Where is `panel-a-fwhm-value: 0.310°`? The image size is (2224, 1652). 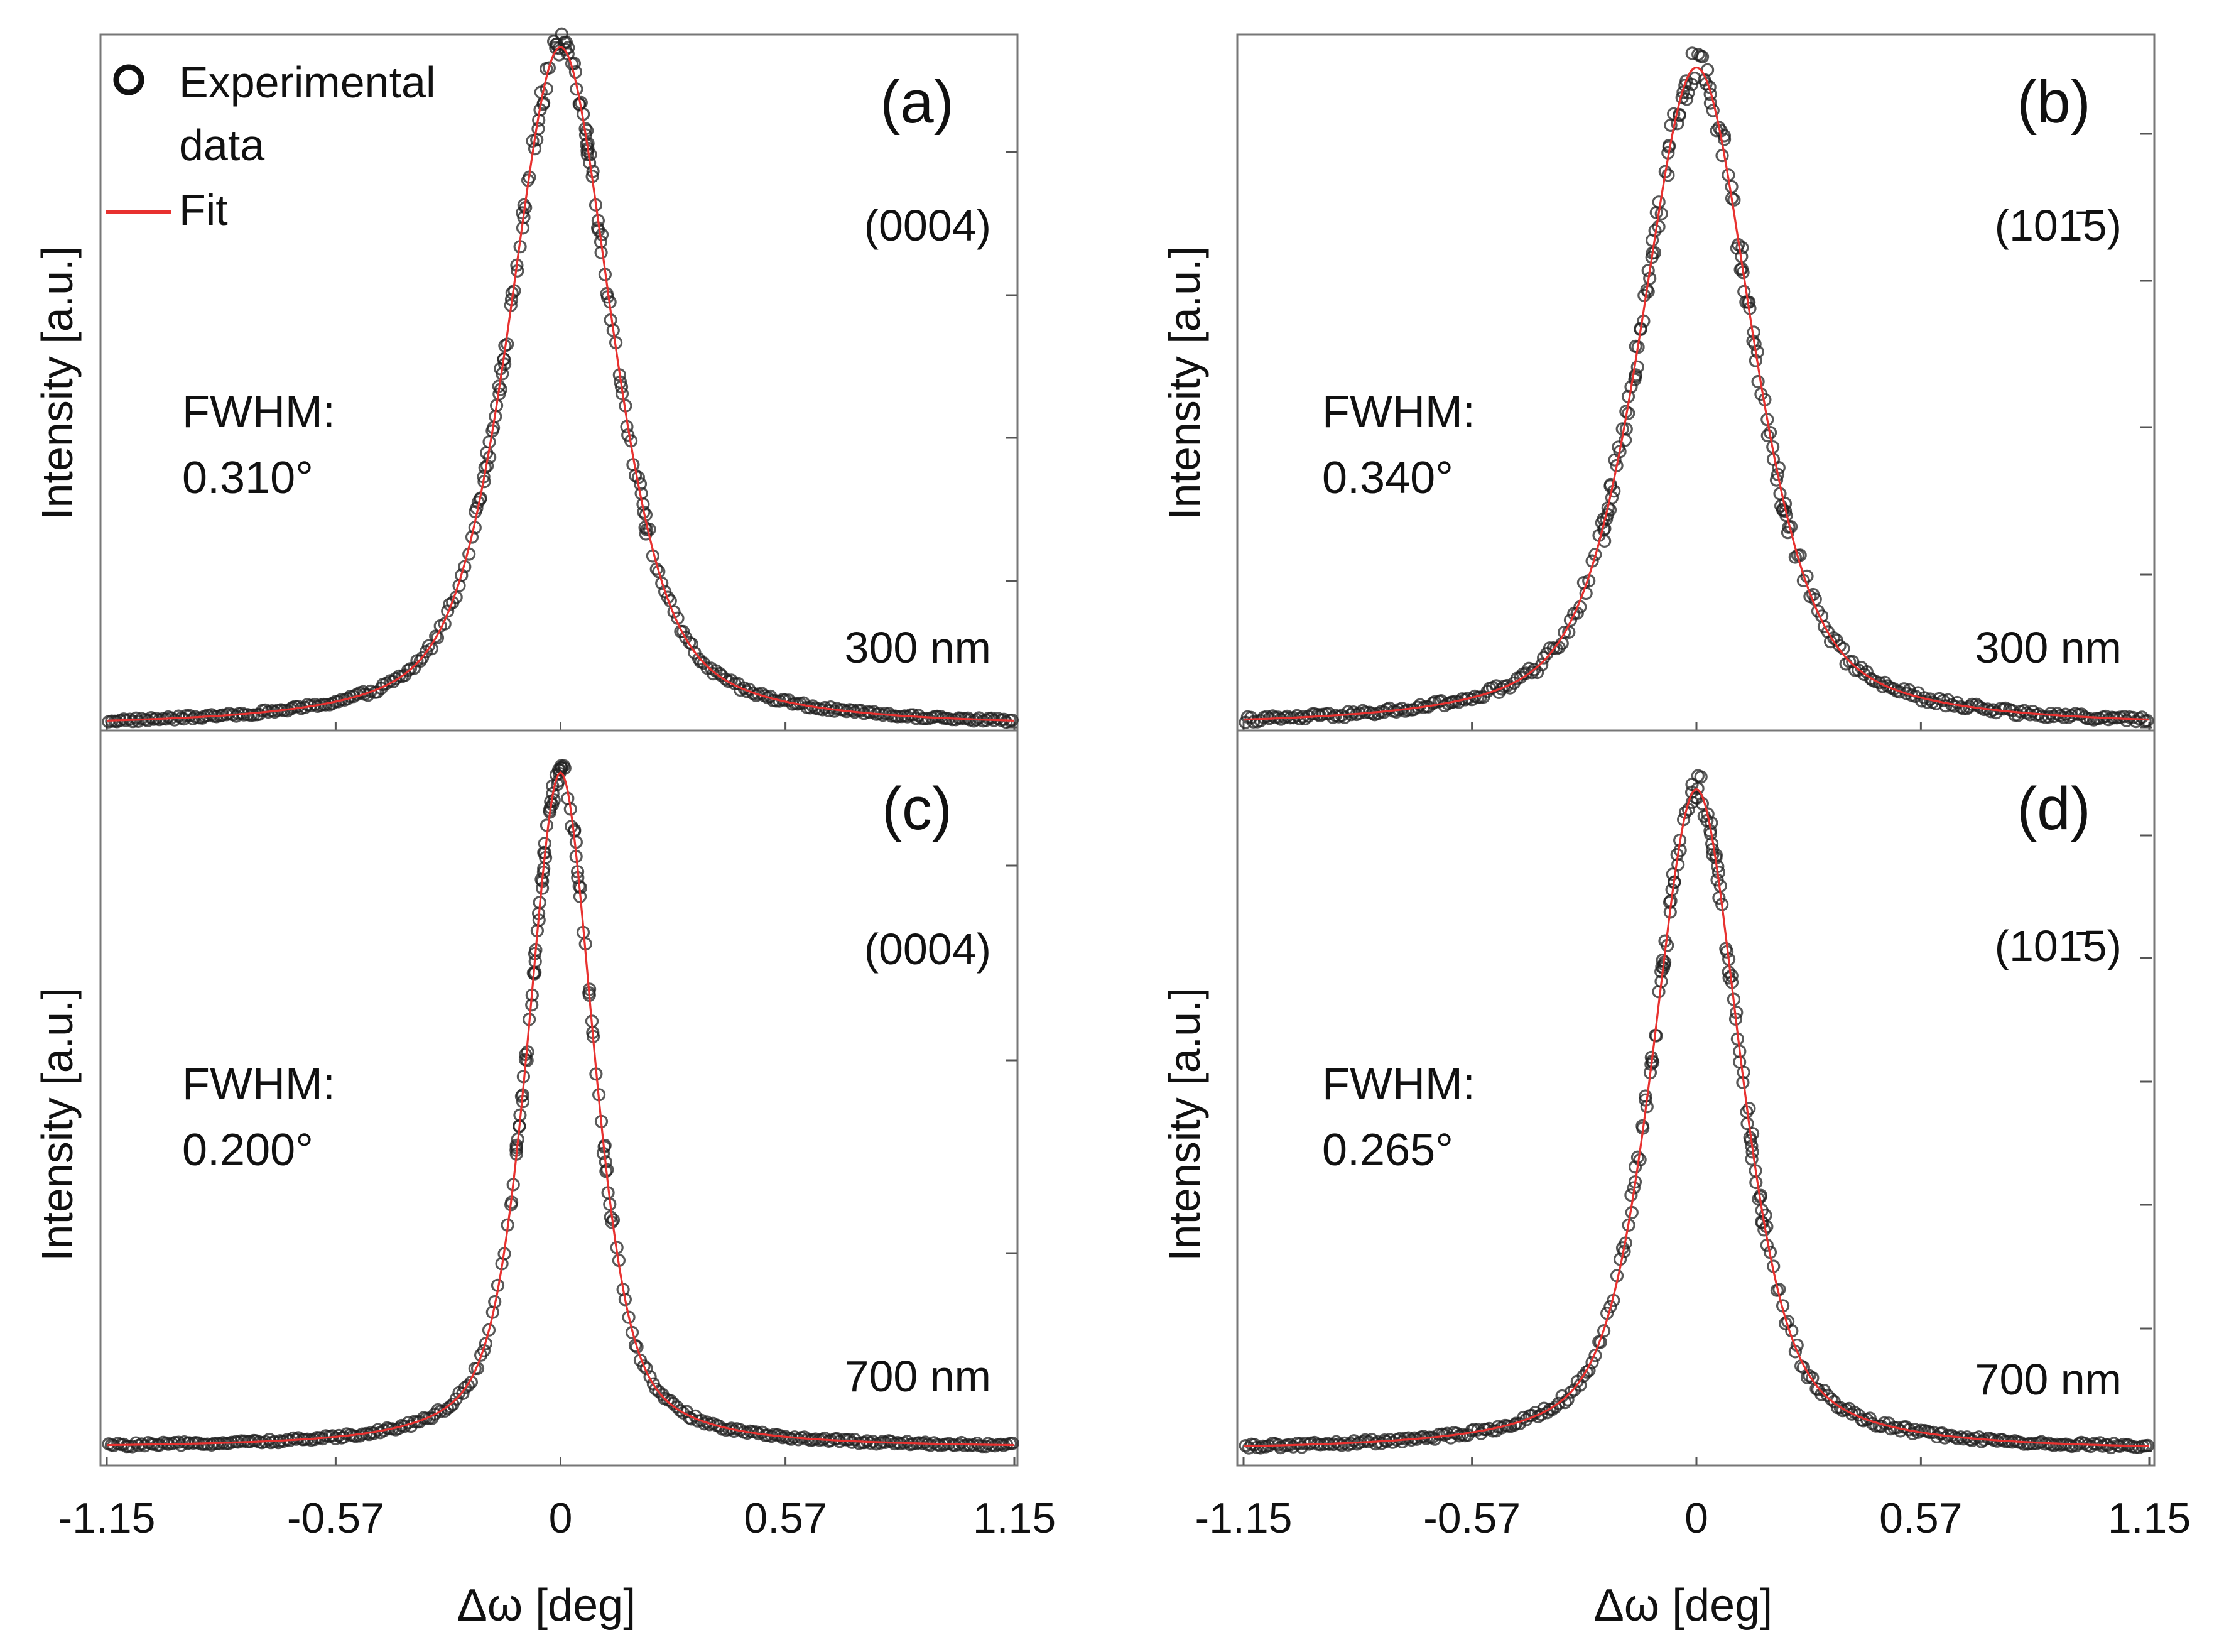 panel-a-fwhm-value: 0.310° is located at coordinates (247, 478).